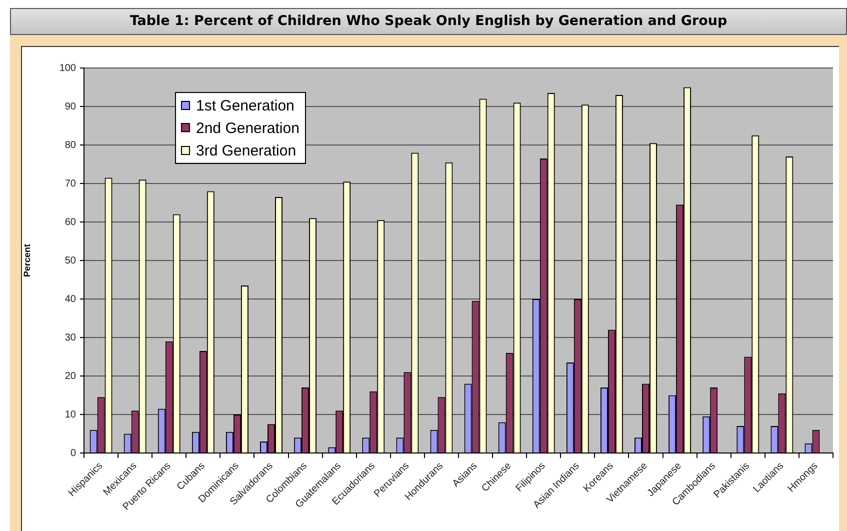 The image size is (847, 531). Describe the element at coordinates (70, 145) in the screenshot. I see `y-tick-label: 80` at that location.